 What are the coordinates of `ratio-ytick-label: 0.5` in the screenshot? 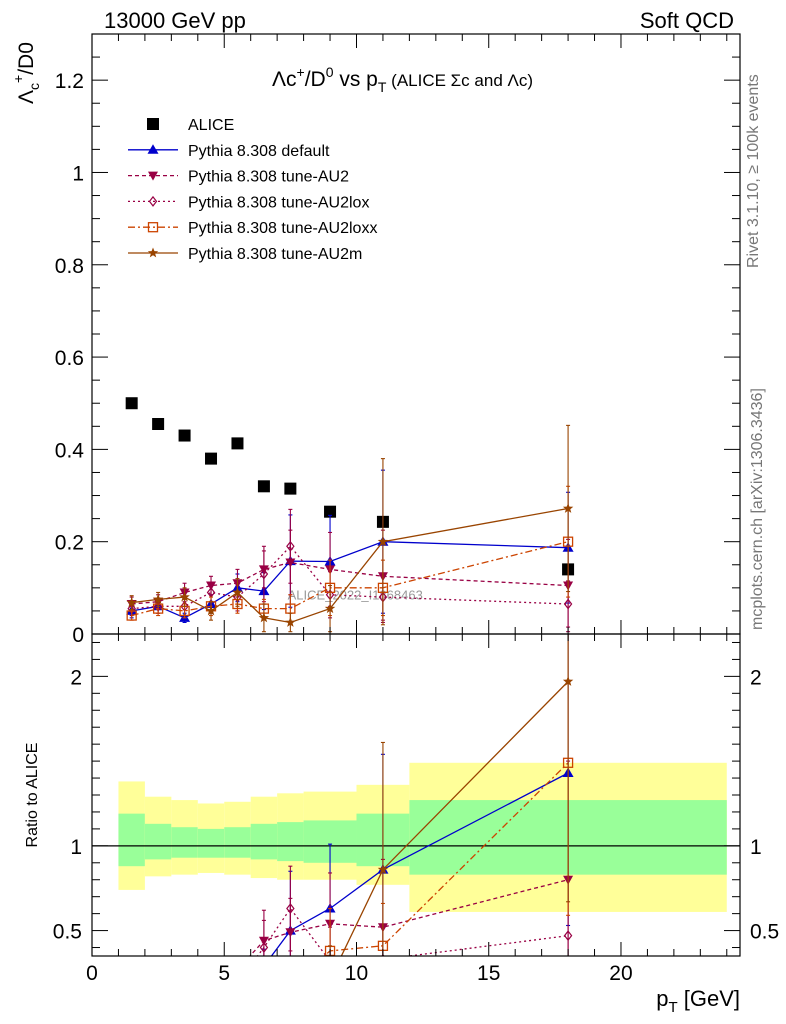 It's located at (67, 932).